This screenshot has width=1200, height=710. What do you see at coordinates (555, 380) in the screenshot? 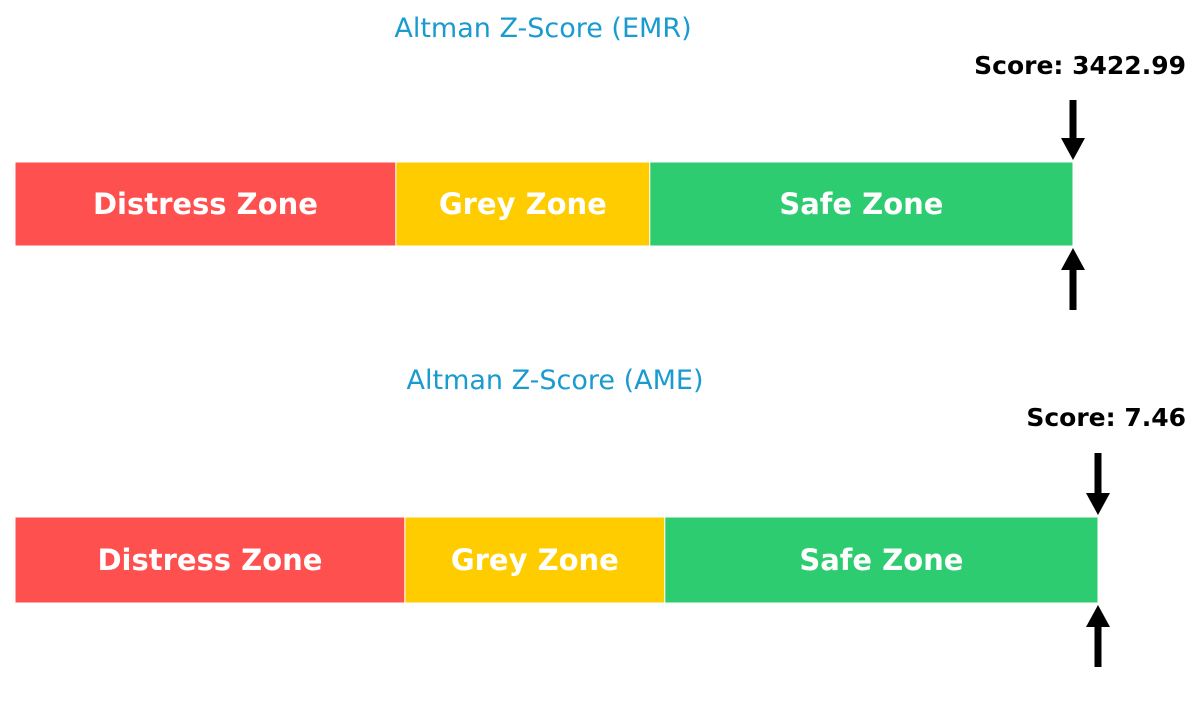
I see `chart-title: Altman Z-Score (AME)` at bounding box center [555, 380].